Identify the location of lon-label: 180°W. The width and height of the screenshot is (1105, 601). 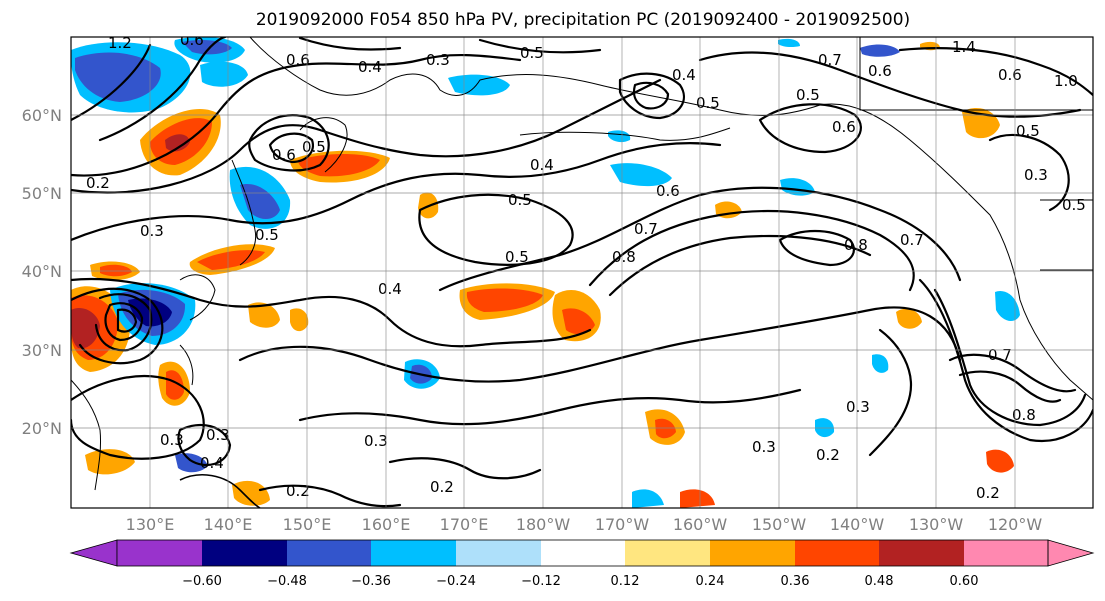
(543, 524).